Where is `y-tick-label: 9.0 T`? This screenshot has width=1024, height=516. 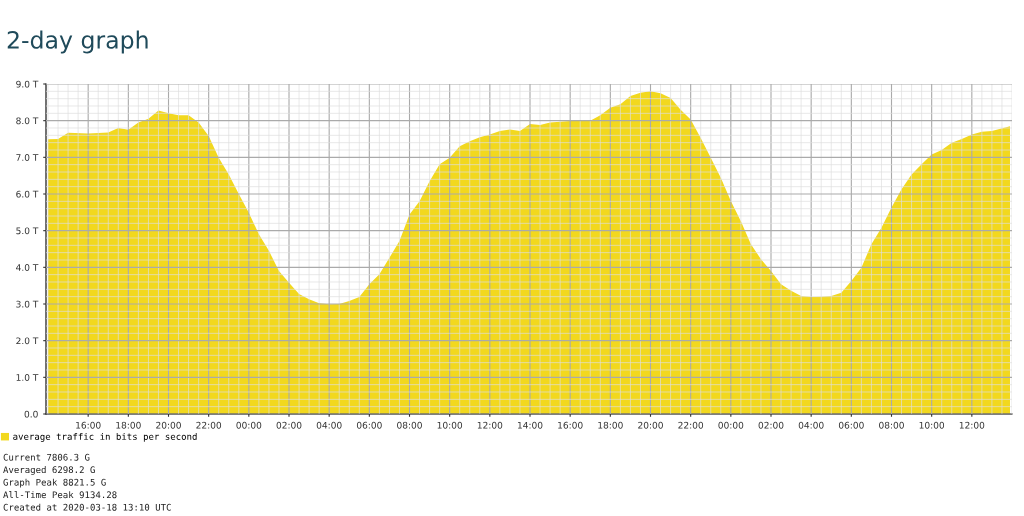 y-tick-label: 9.0 T is located at coordinates (27, 84).